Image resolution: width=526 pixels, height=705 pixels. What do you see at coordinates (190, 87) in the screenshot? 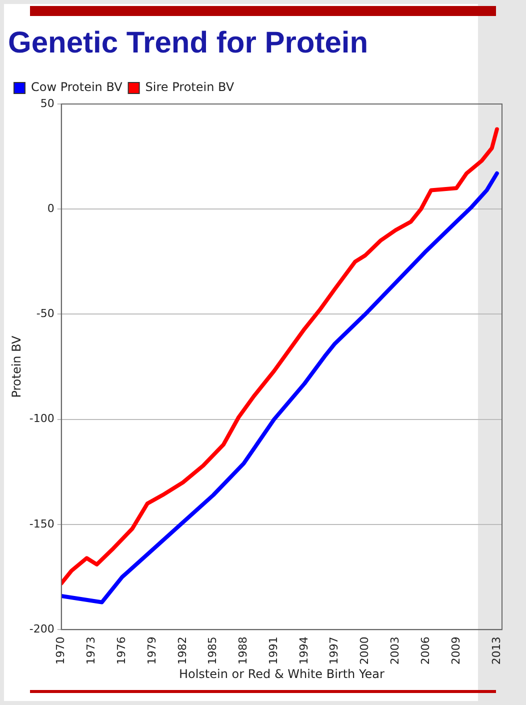
I see `legend-label: Sire Protein BV` at bounding box center [190, 87].